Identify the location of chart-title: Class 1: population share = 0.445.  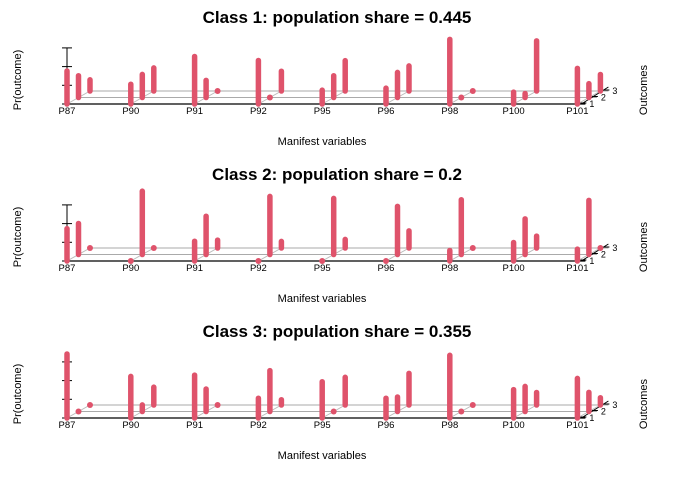
(337, 17).